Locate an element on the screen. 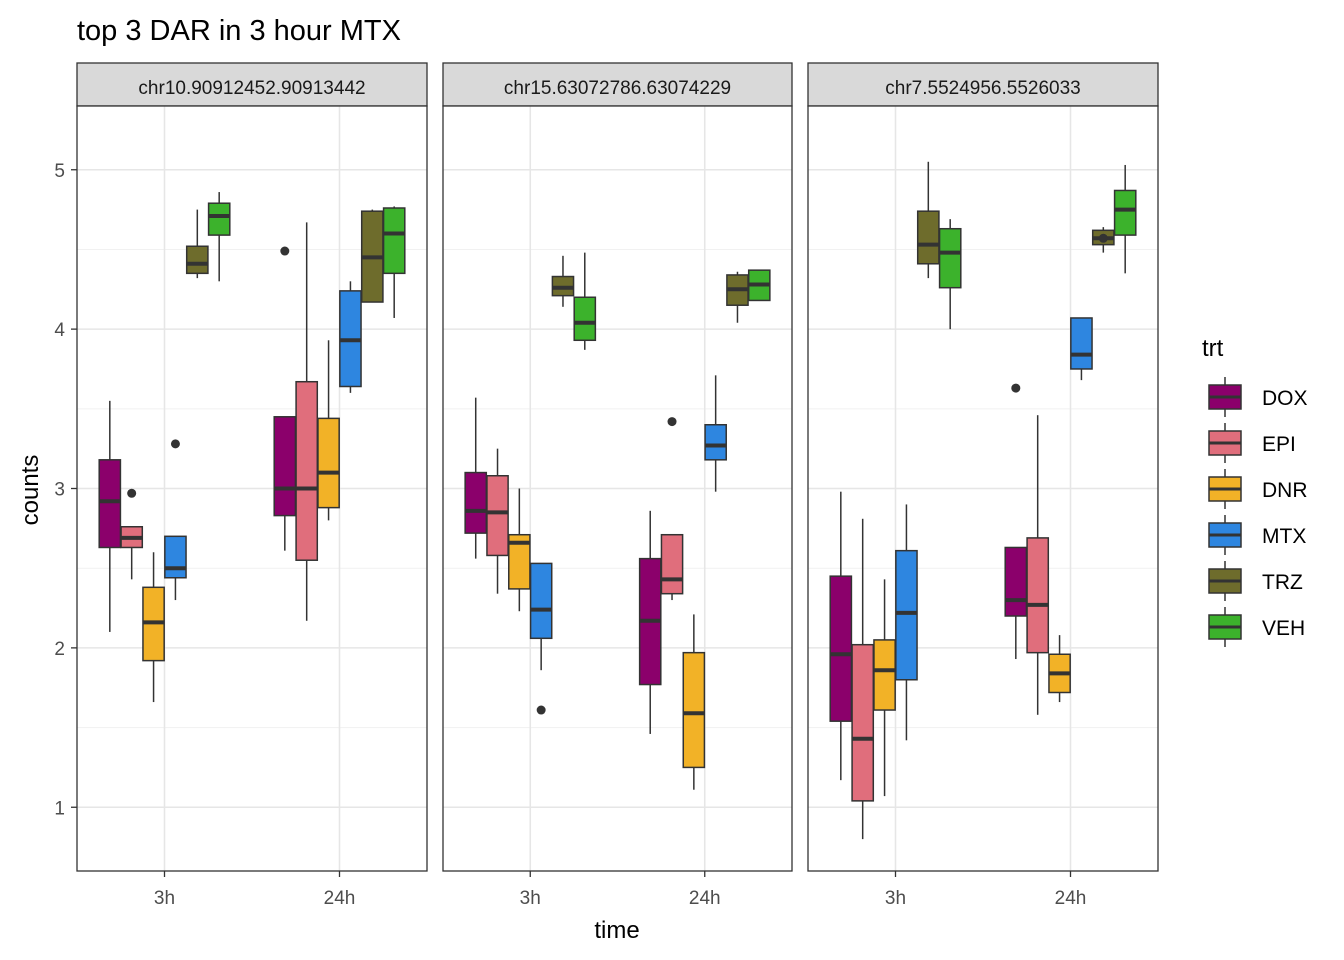 This screenshot has width=1344, height=960. legend-item-veh: VEH is located at coordinates (1256, 627).